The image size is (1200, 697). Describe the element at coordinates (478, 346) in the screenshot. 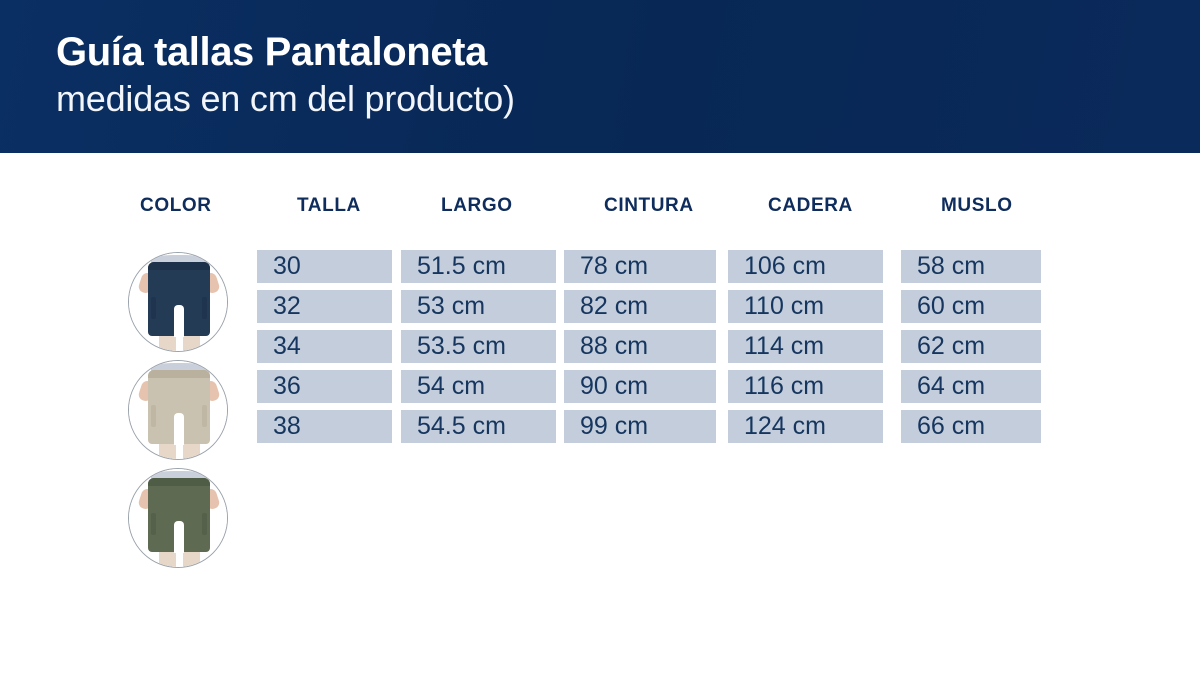

I see `table-cell-largo-row3: 53.5 cm` at that location.